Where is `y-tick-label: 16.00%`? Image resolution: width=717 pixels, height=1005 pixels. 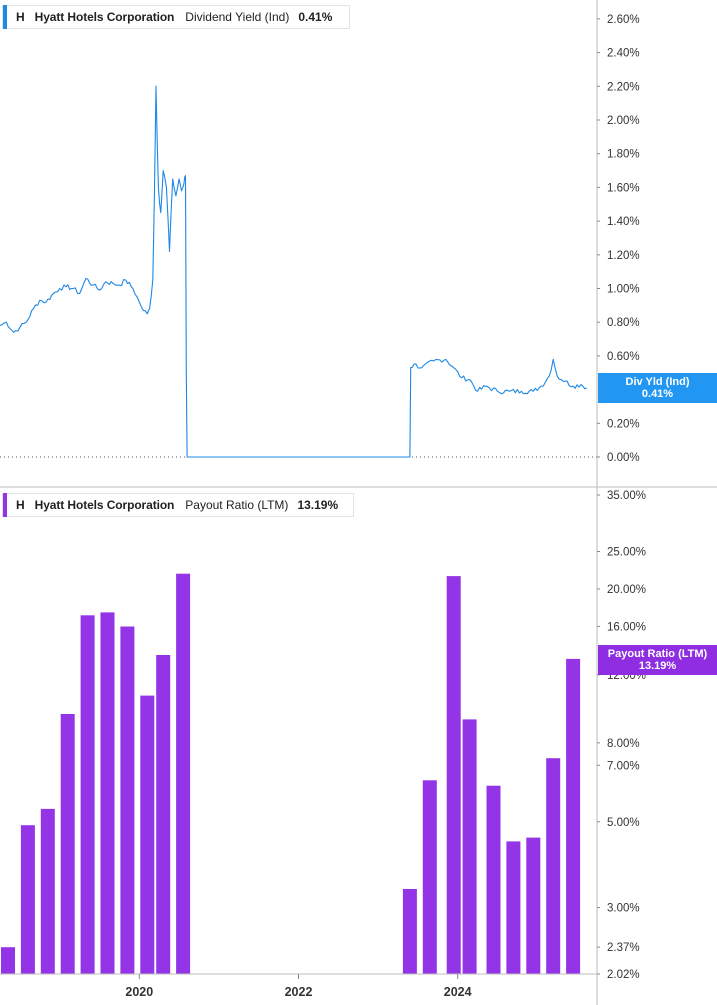 y-tick-label: 16.00% is located at coordinates (626, 627).